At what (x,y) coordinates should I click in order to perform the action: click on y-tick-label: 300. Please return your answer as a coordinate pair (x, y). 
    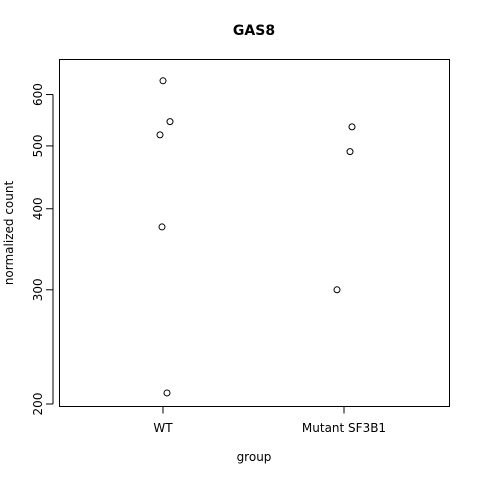
    Looking at the image, I should click on (38, 289).